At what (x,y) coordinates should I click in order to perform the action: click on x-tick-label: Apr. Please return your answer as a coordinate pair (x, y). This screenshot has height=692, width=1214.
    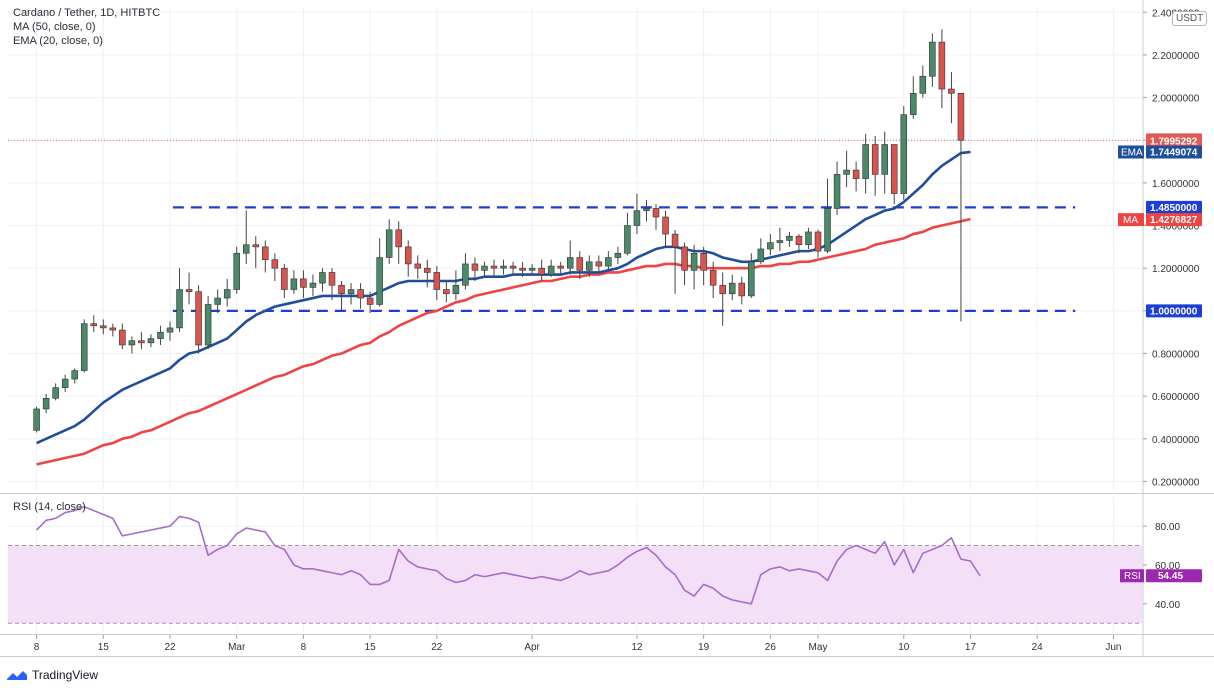
    Looking at the image, I should click on (532, 647).